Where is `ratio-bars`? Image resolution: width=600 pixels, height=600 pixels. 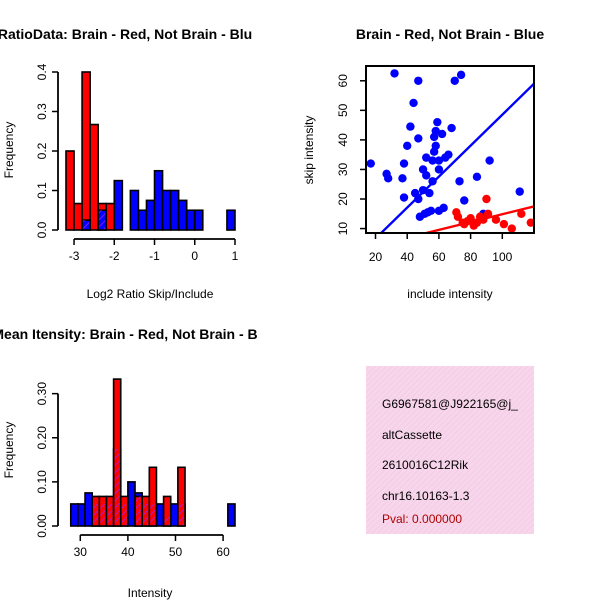
ratio-bars is located at coordinates (150, 151).